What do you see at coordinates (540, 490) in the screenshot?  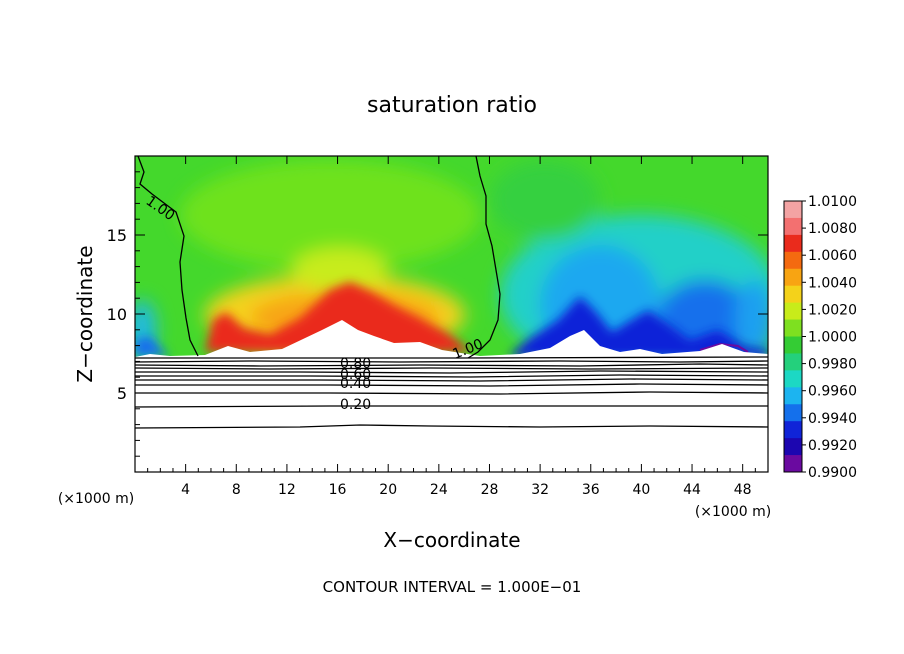 I see `x-tick-label: 32` at bounding box center [540, 490].